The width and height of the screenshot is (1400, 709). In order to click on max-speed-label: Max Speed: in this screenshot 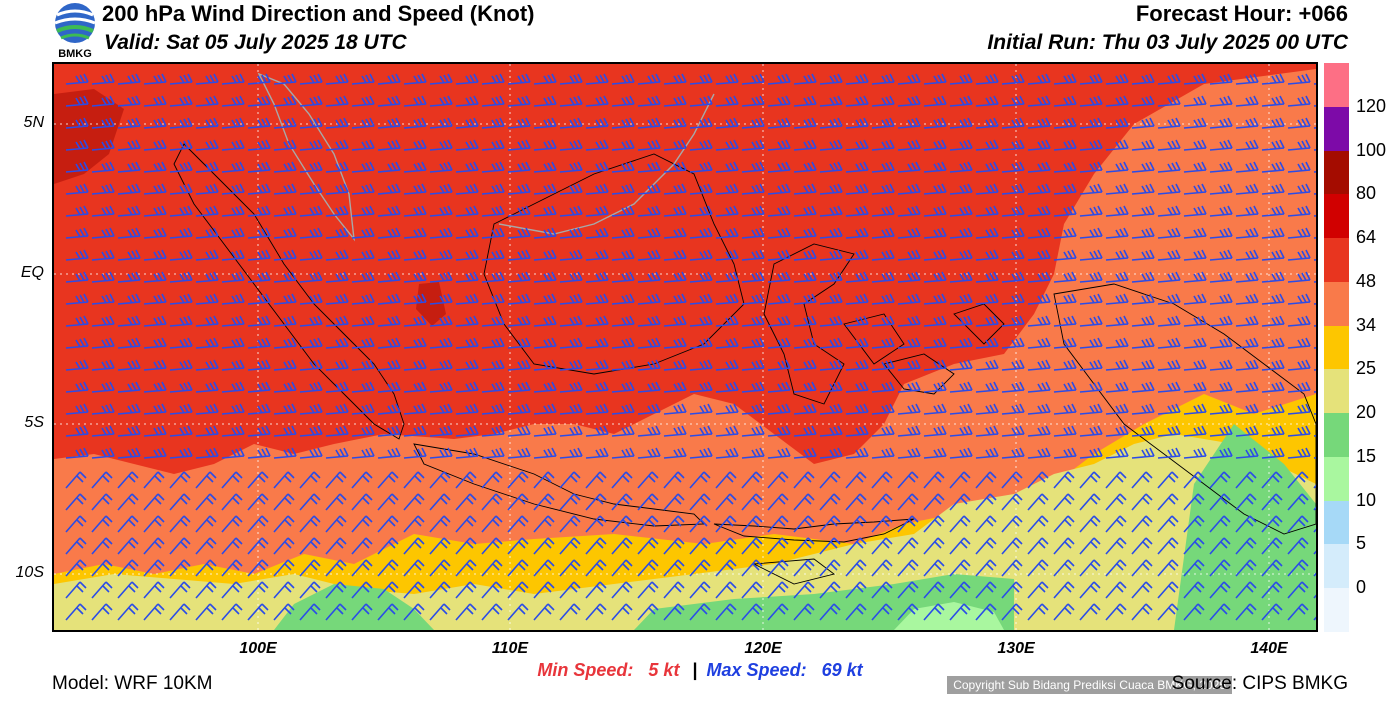, I will do `click(756, 670)`.